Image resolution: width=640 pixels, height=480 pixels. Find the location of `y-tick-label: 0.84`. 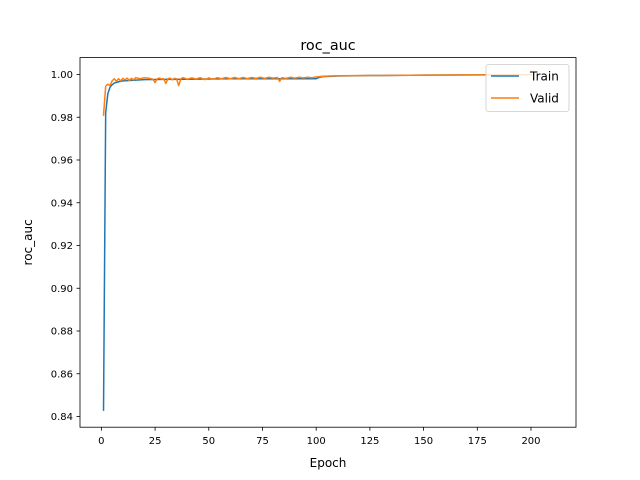

y-tick-label: 0.84 is located at coordinates (62, 417).